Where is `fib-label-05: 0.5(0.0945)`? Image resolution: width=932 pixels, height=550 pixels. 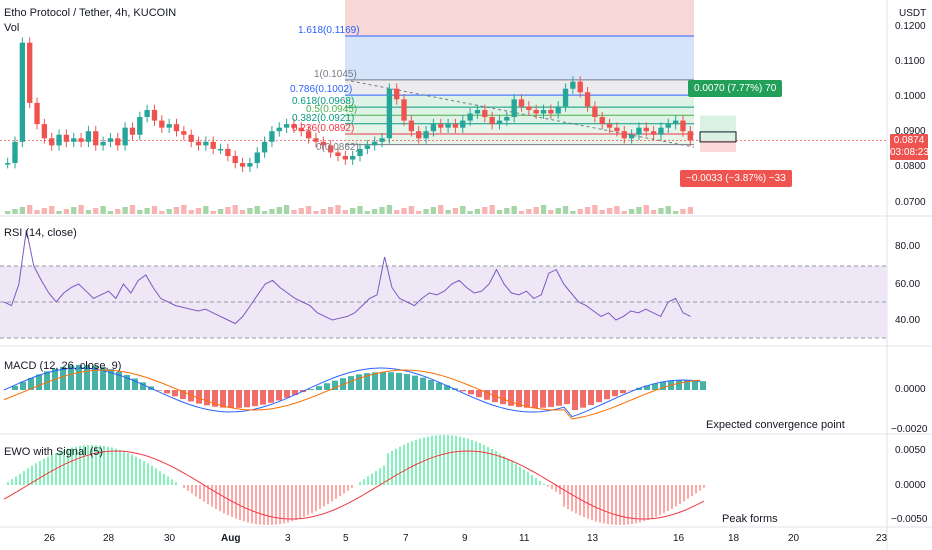 fib-label-05: 0.5(0.0945) is located at coordinates (332, 109).